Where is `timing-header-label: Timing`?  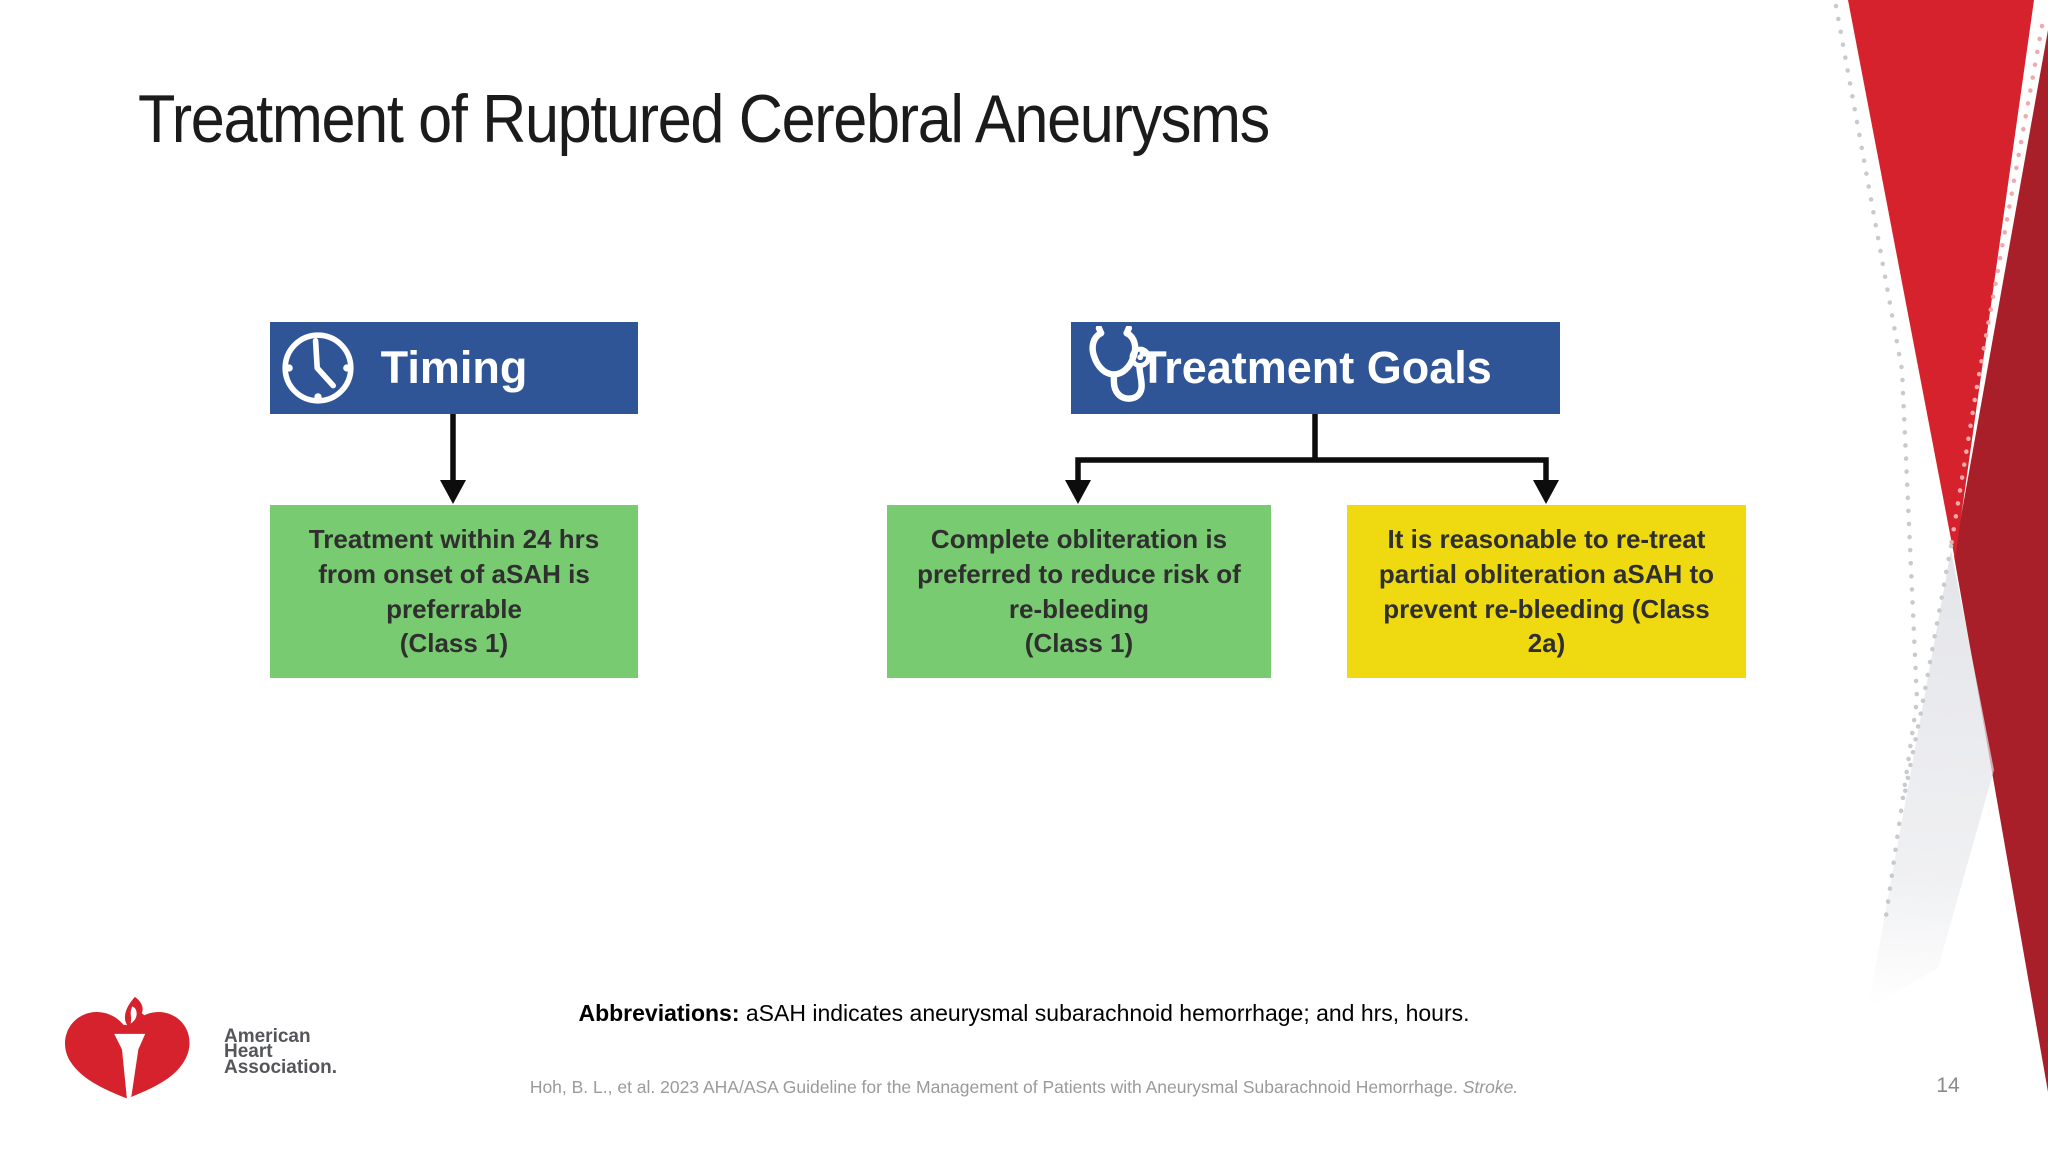 timing-header-label: Timing is located at coordinates (454, 367).